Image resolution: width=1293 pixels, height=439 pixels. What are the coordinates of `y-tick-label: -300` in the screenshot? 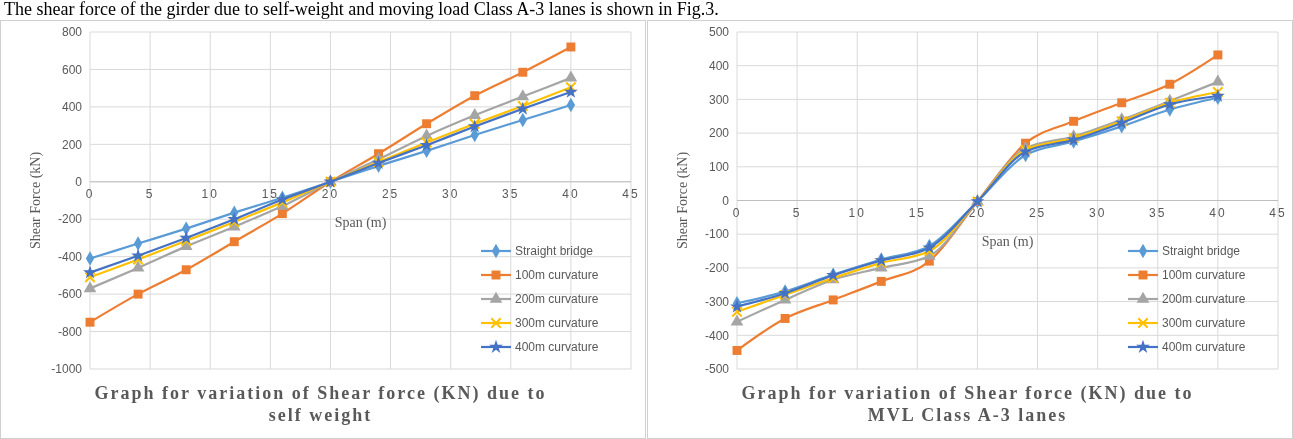 It's located at (717, 301).